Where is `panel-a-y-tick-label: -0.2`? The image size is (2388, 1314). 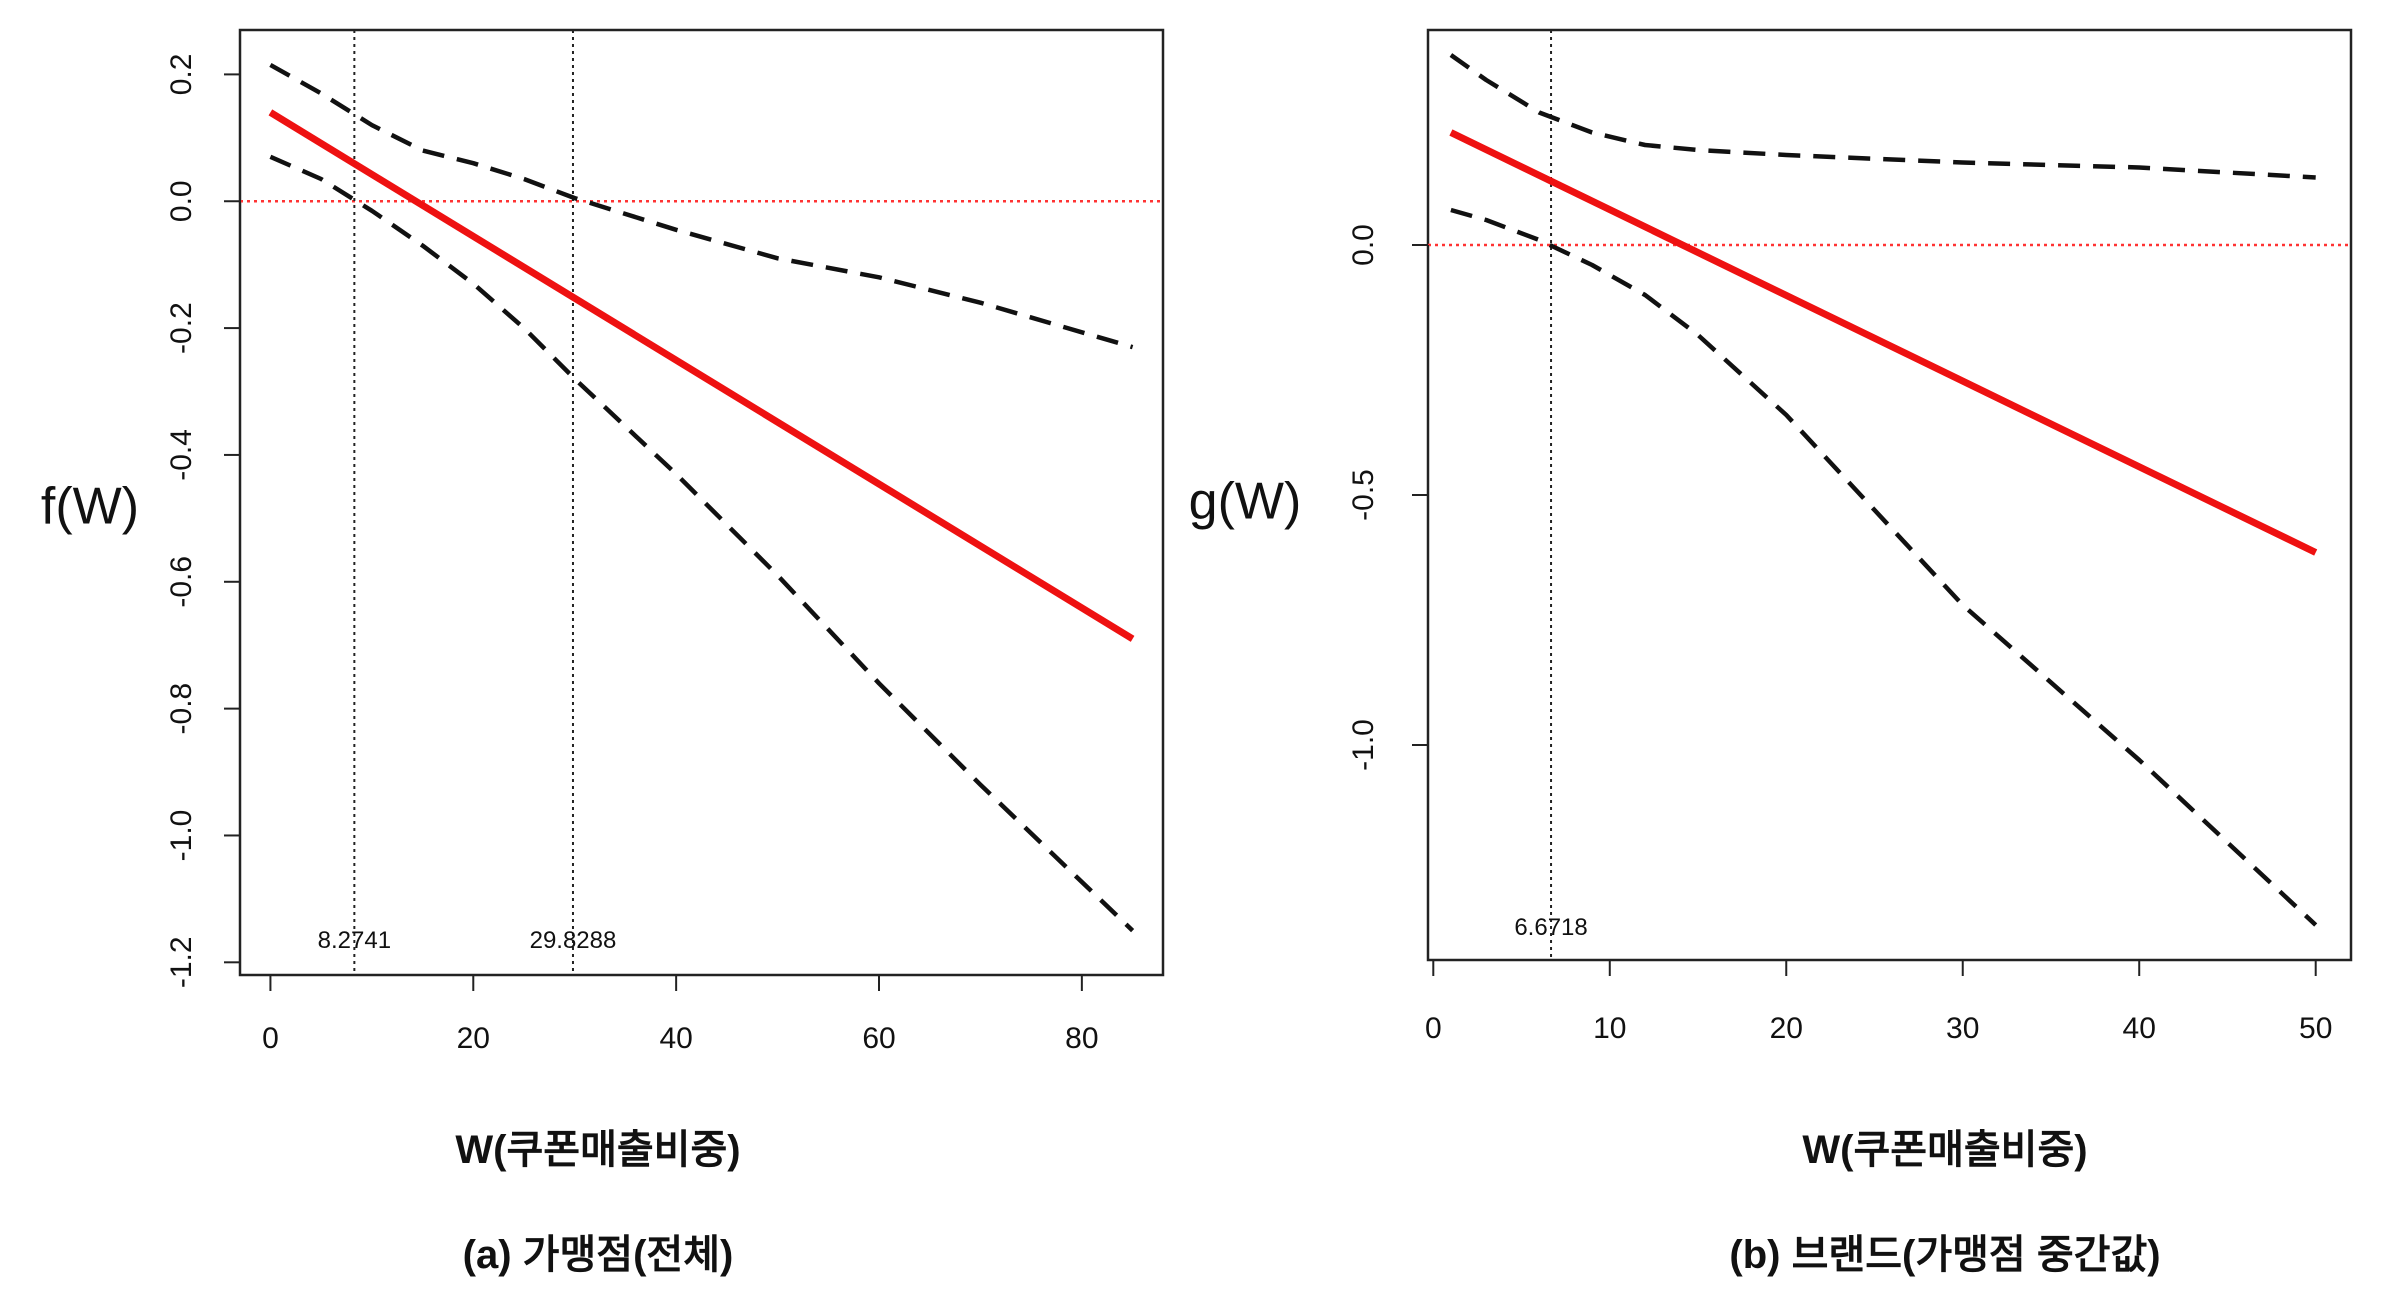
panel-a-y-tick-label: -0.2 is located at coordinates (181, 328).